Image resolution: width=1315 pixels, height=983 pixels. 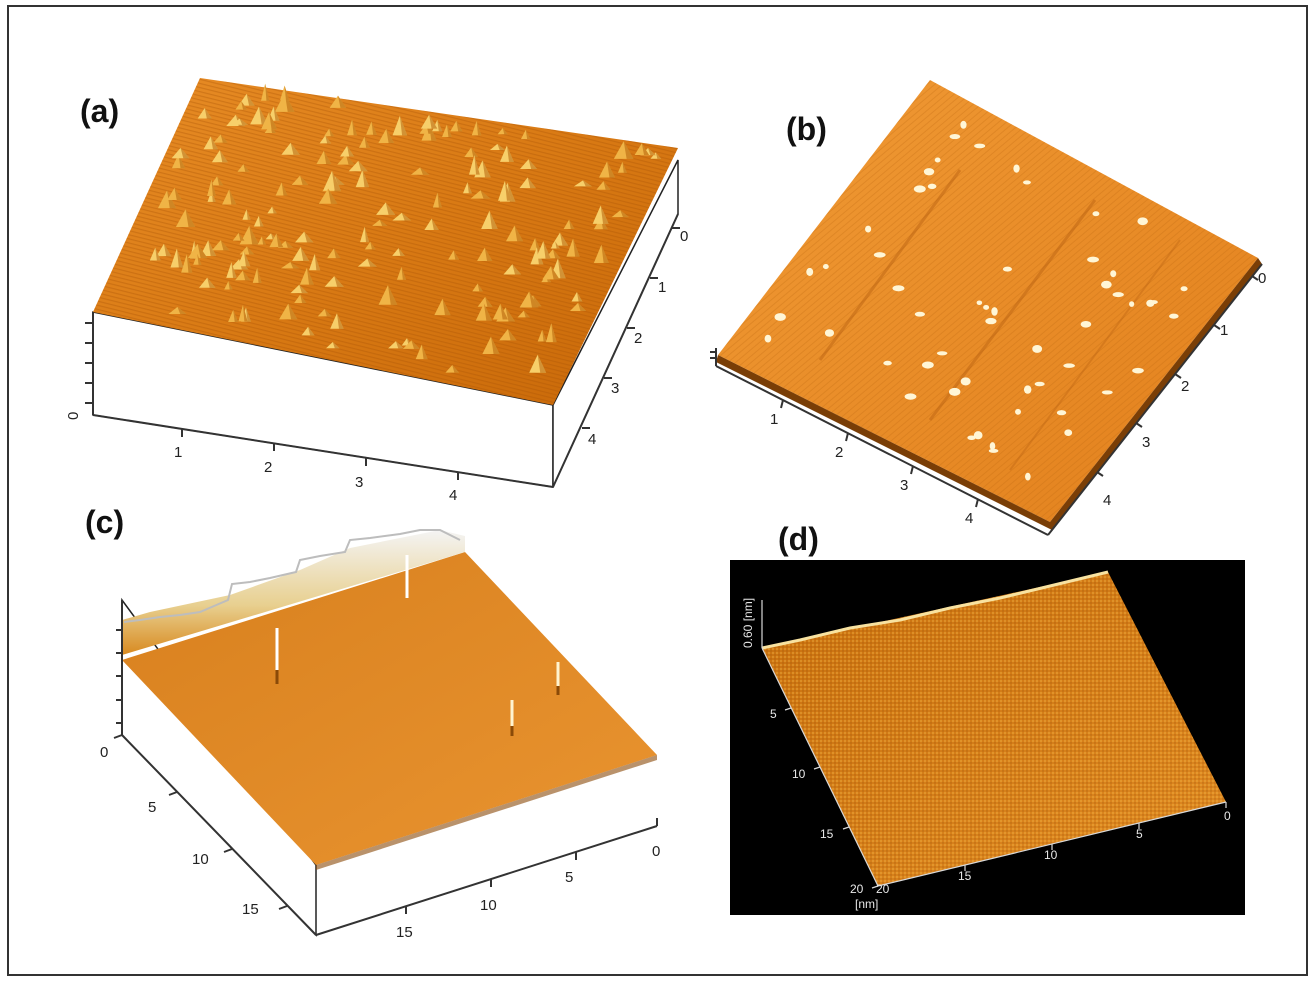 What do you see at coordinates (453, 495) in the screenshot?
I see `panel-a-x-tick-4: 4` at bounding box center [453, 495].